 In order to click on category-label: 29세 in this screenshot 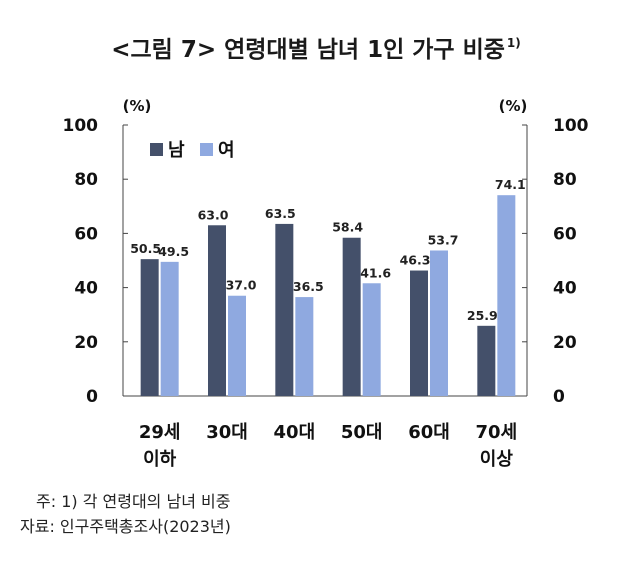, I will do `click(160, 432)`.